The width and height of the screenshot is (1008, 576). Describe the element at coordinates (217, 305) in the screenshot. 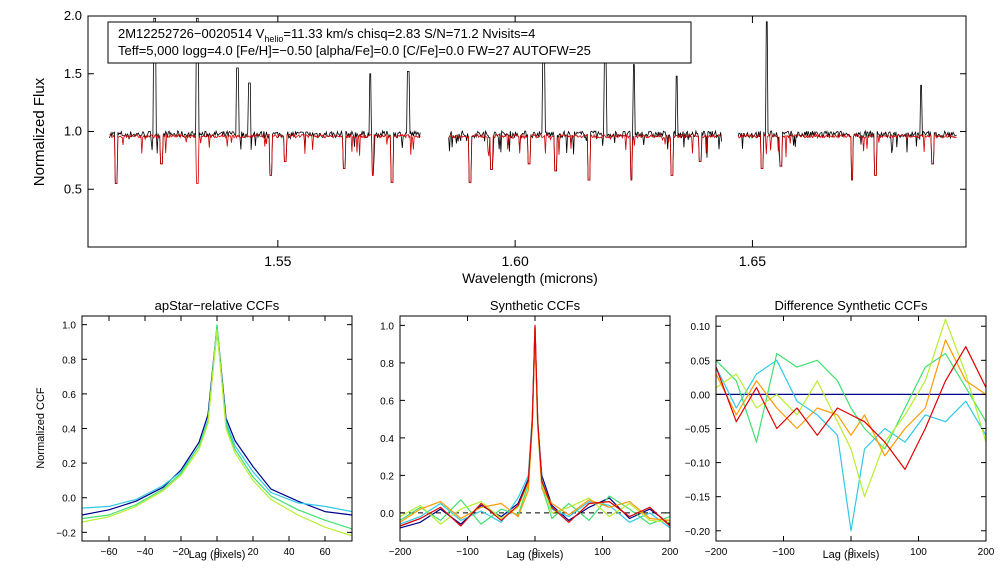

I see `apstar-ccf-title: apStar−relative CCFs` at that location.